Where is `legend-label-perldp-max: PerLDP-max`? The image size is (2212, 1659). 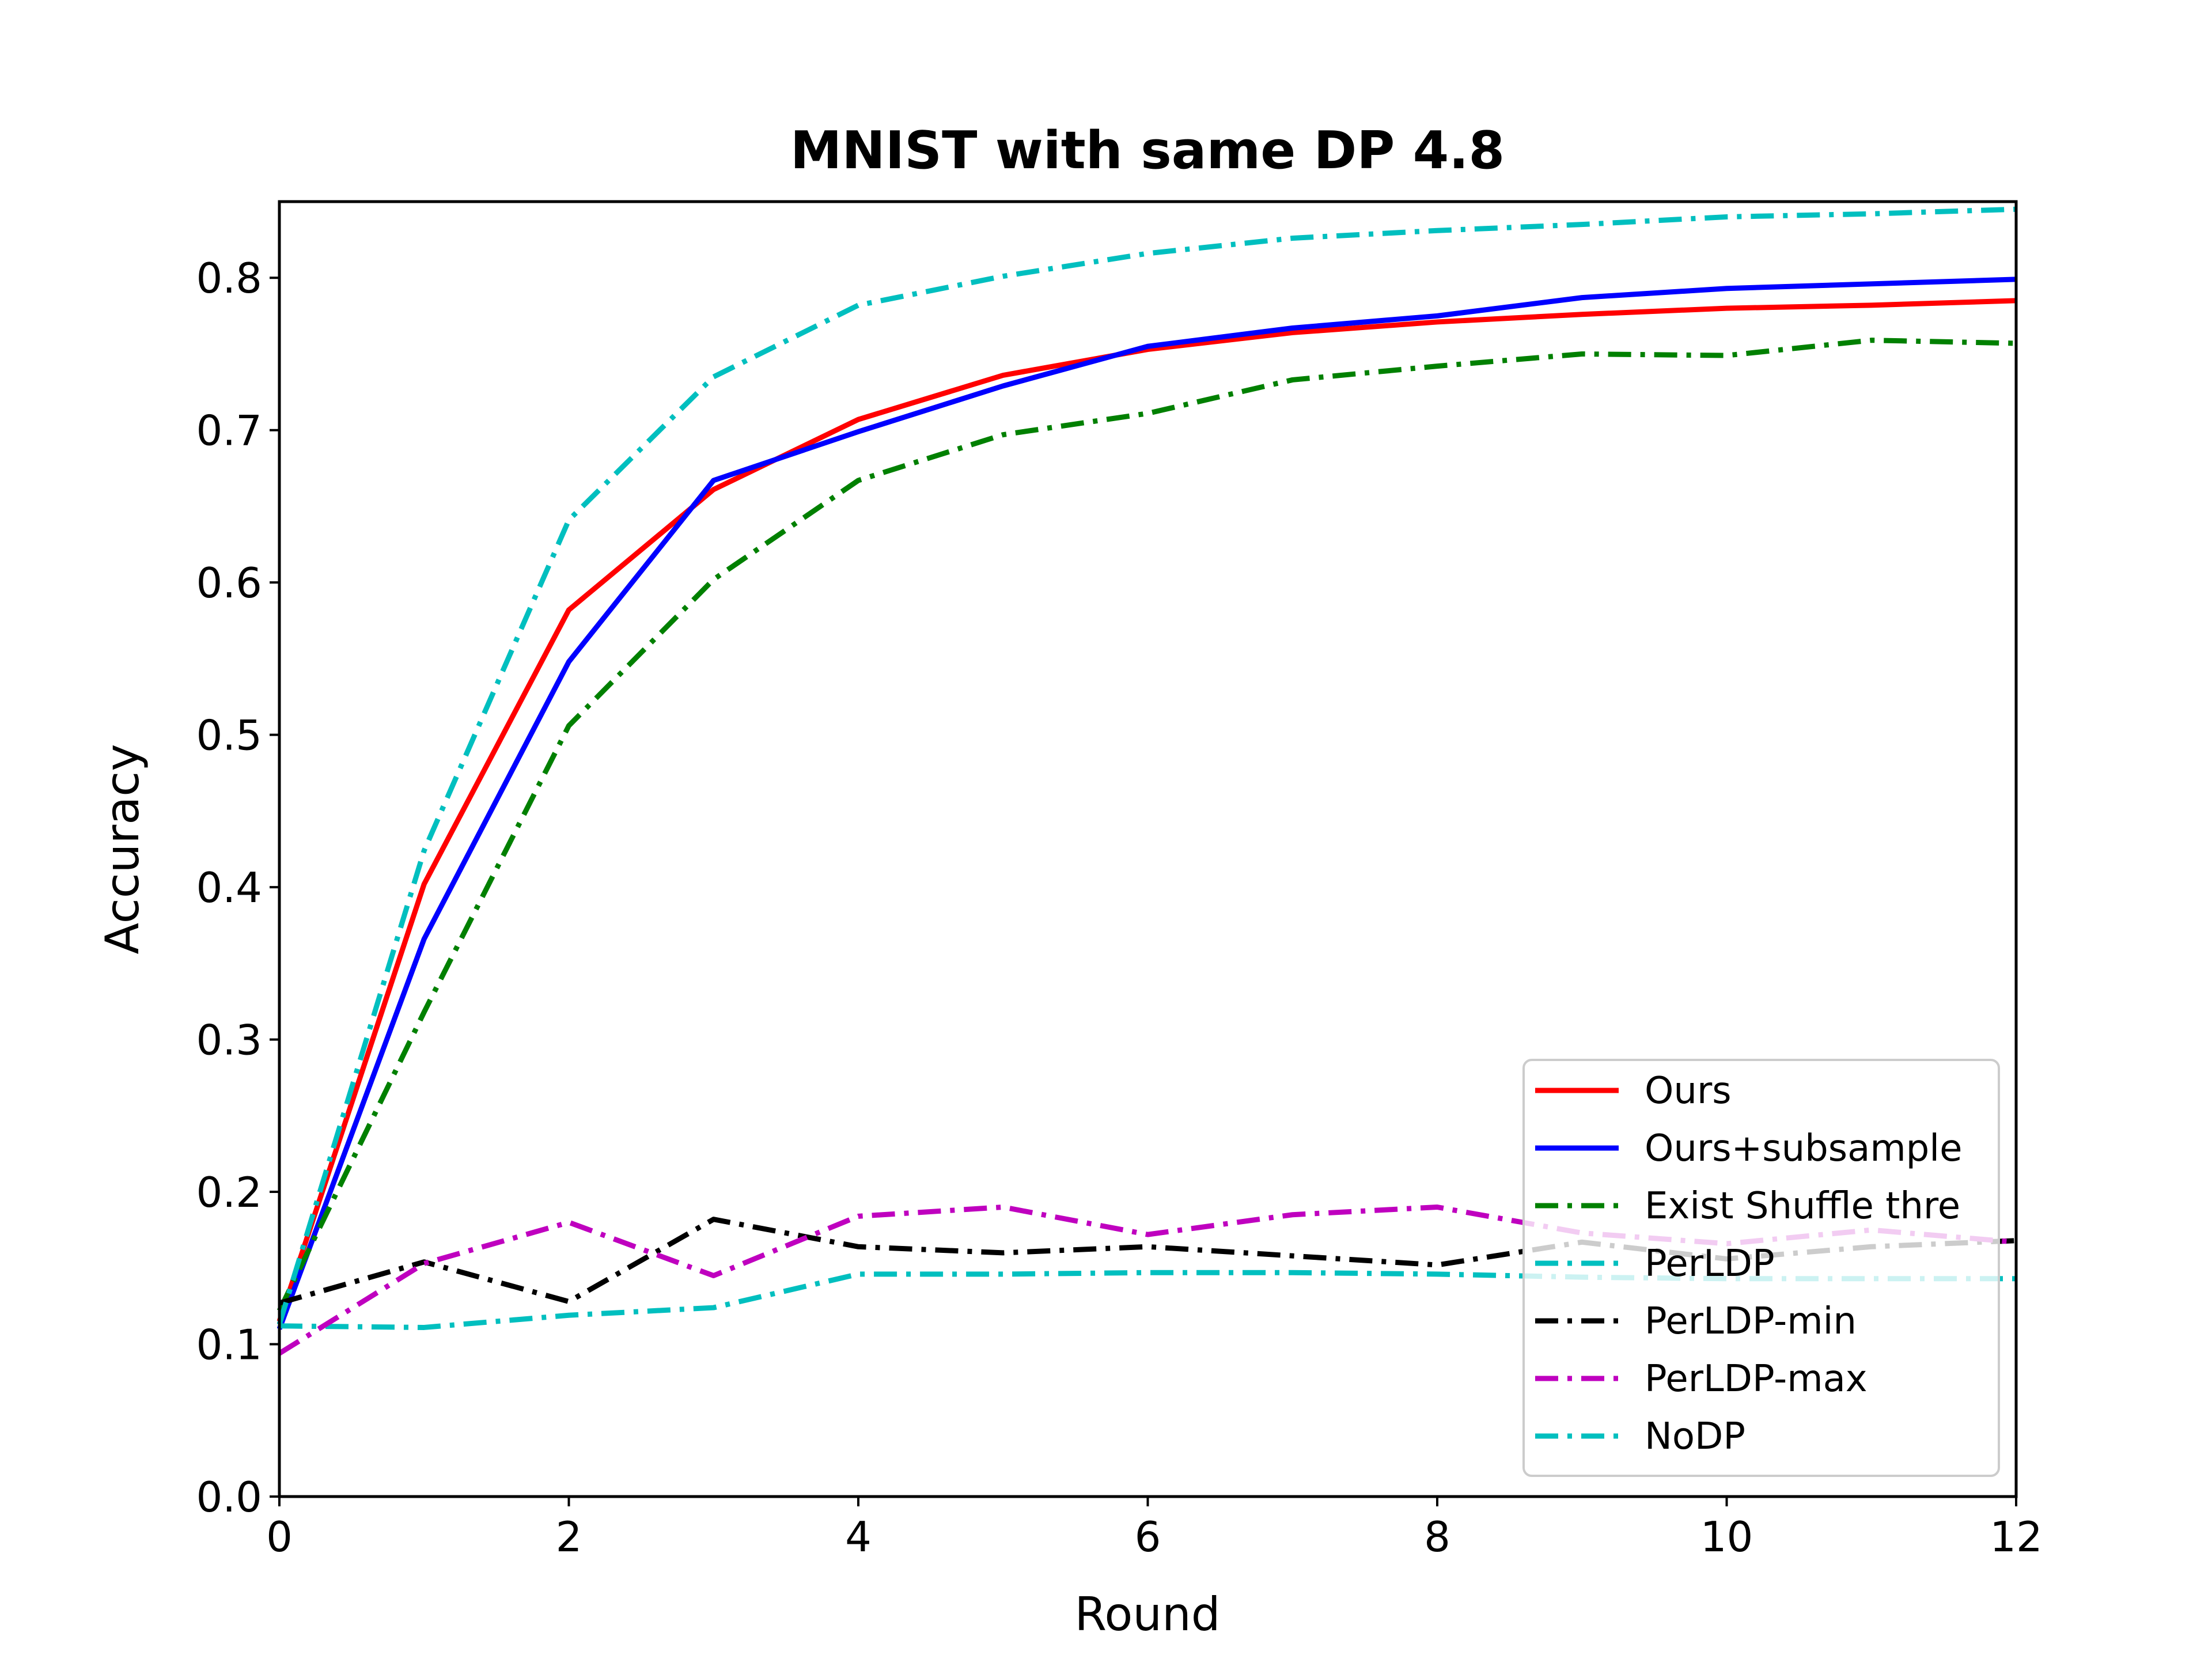
legend-label-perldp-max: PerLDP-max is located at coordinates (1756, 1379).